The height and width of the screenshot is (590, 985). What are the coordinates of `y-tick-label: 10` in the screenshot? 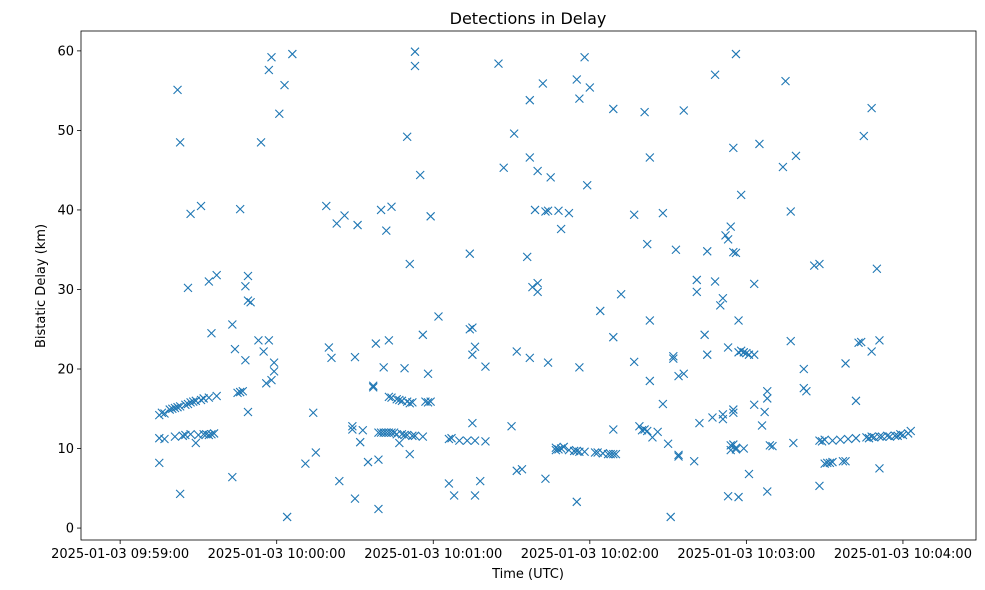 It's located at (65, 449).